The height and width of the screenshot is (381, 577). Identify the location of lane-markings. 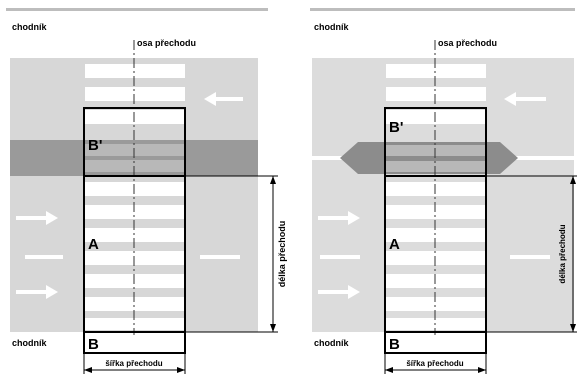
(132, 257).